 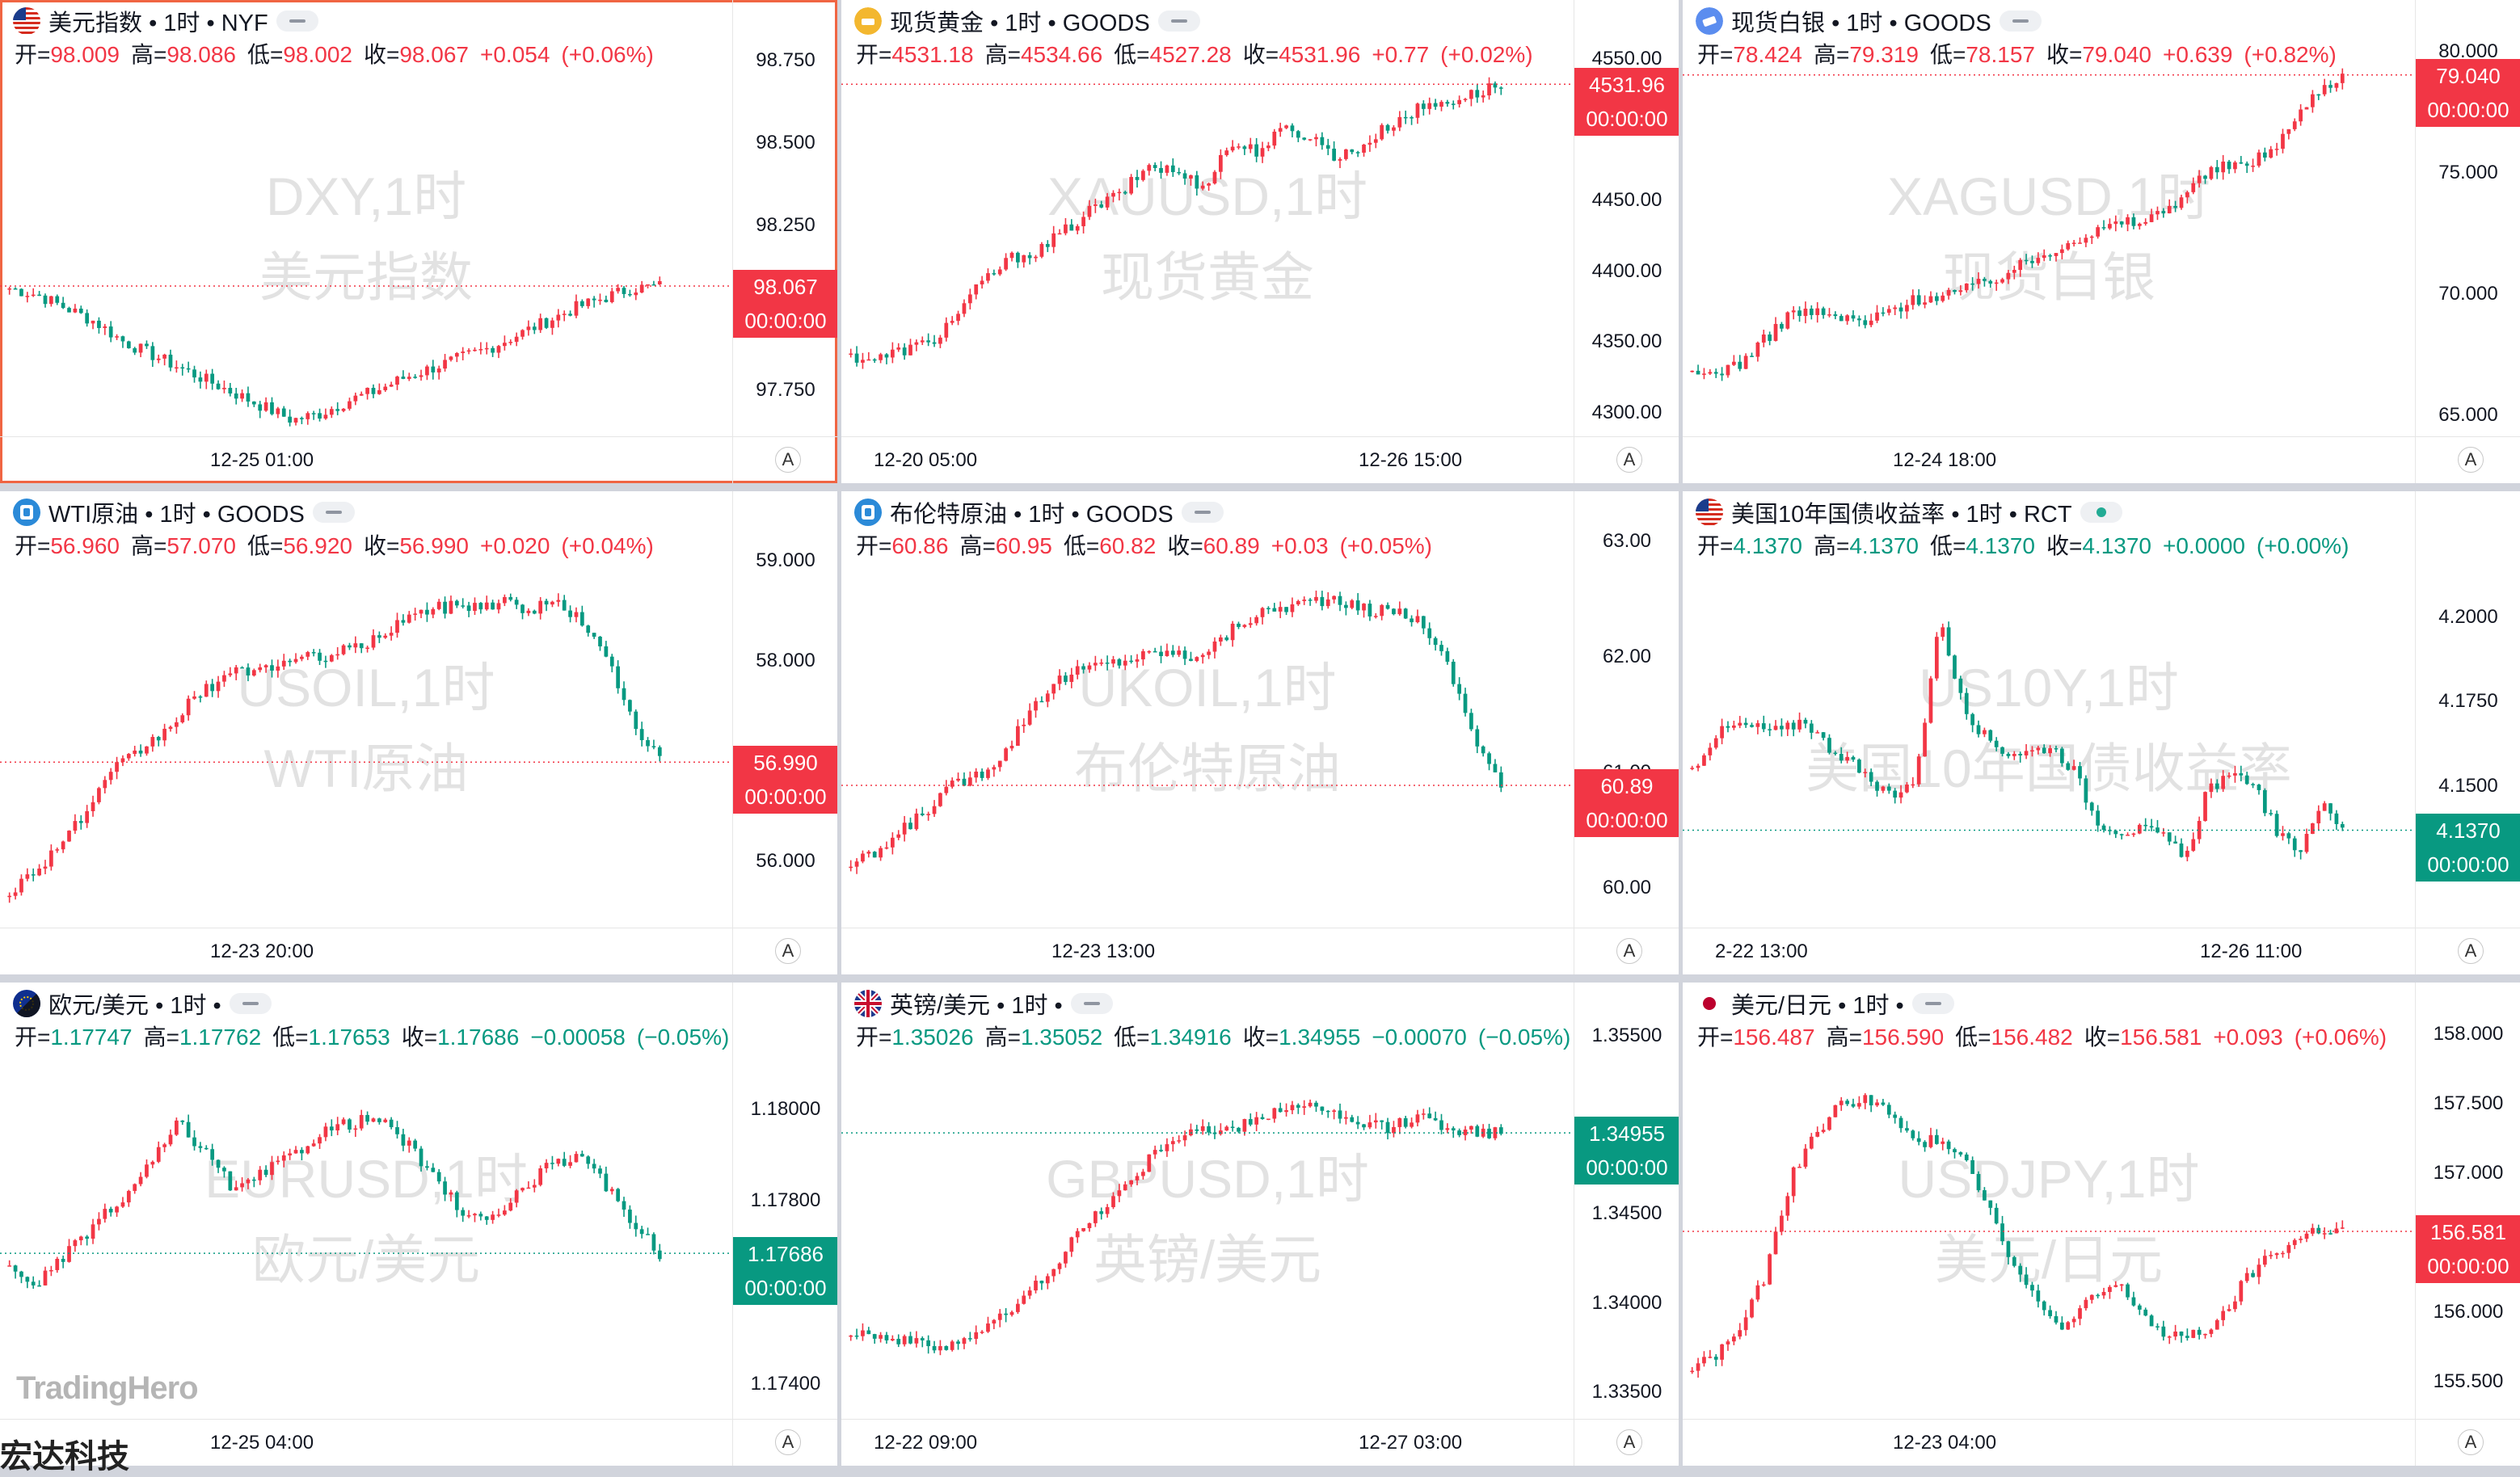 I want to click on x-tick-label: 12-26 15:00, so click(x=1411, y=460).